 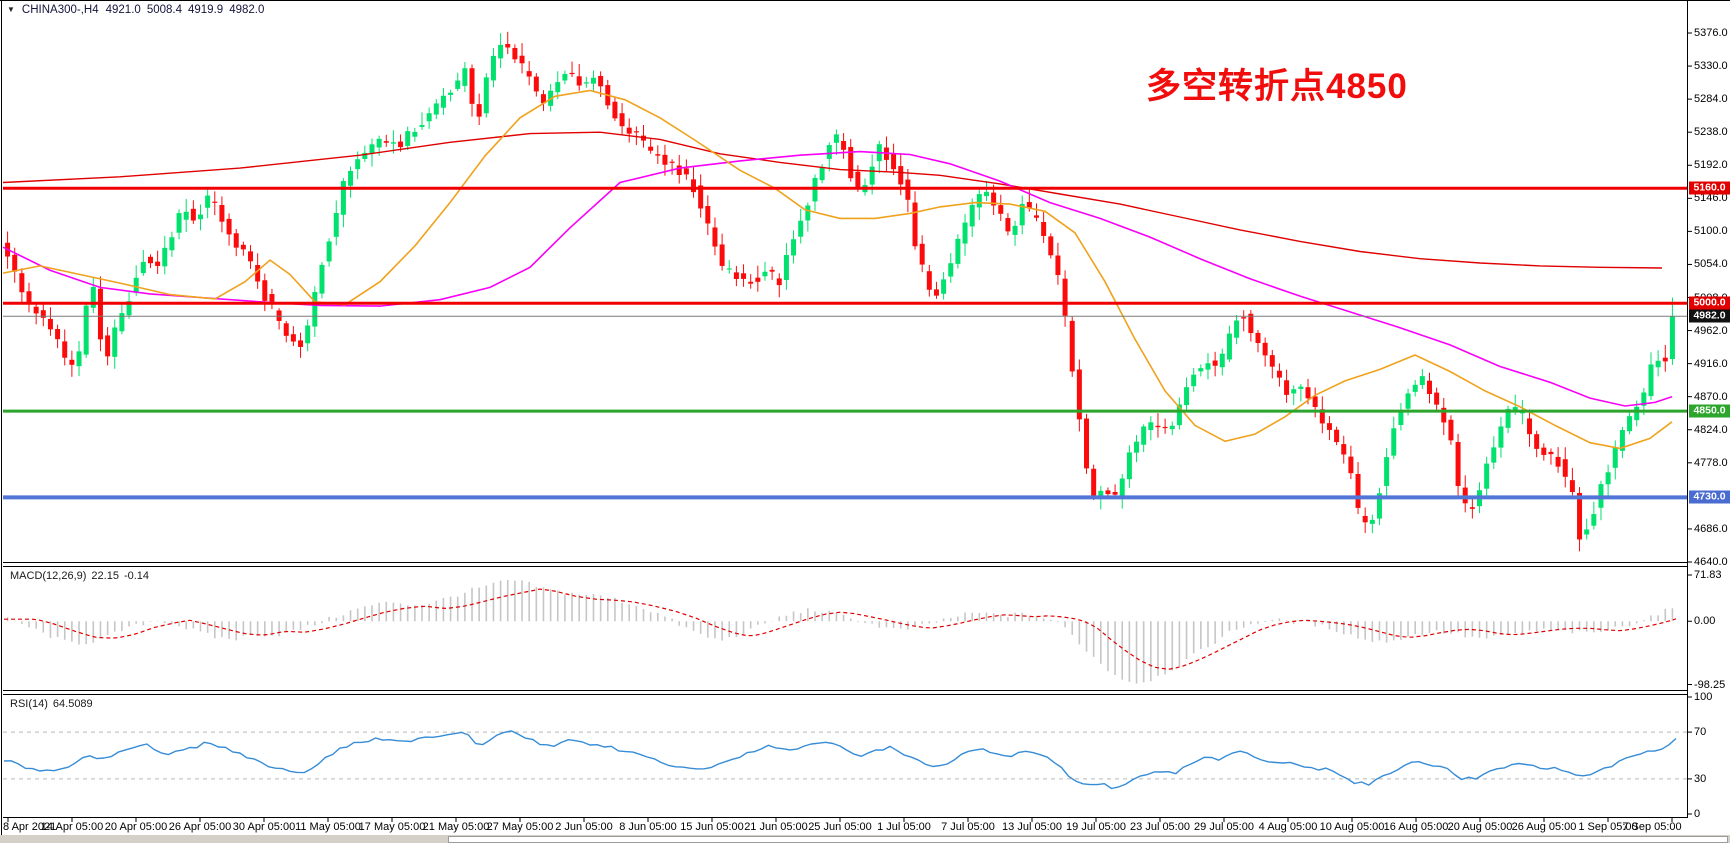 What do you see at coordinates (1711, 33) in the screenshot?
I see `price-tick-label: 5376.0` at bounding box center [1711, 33].